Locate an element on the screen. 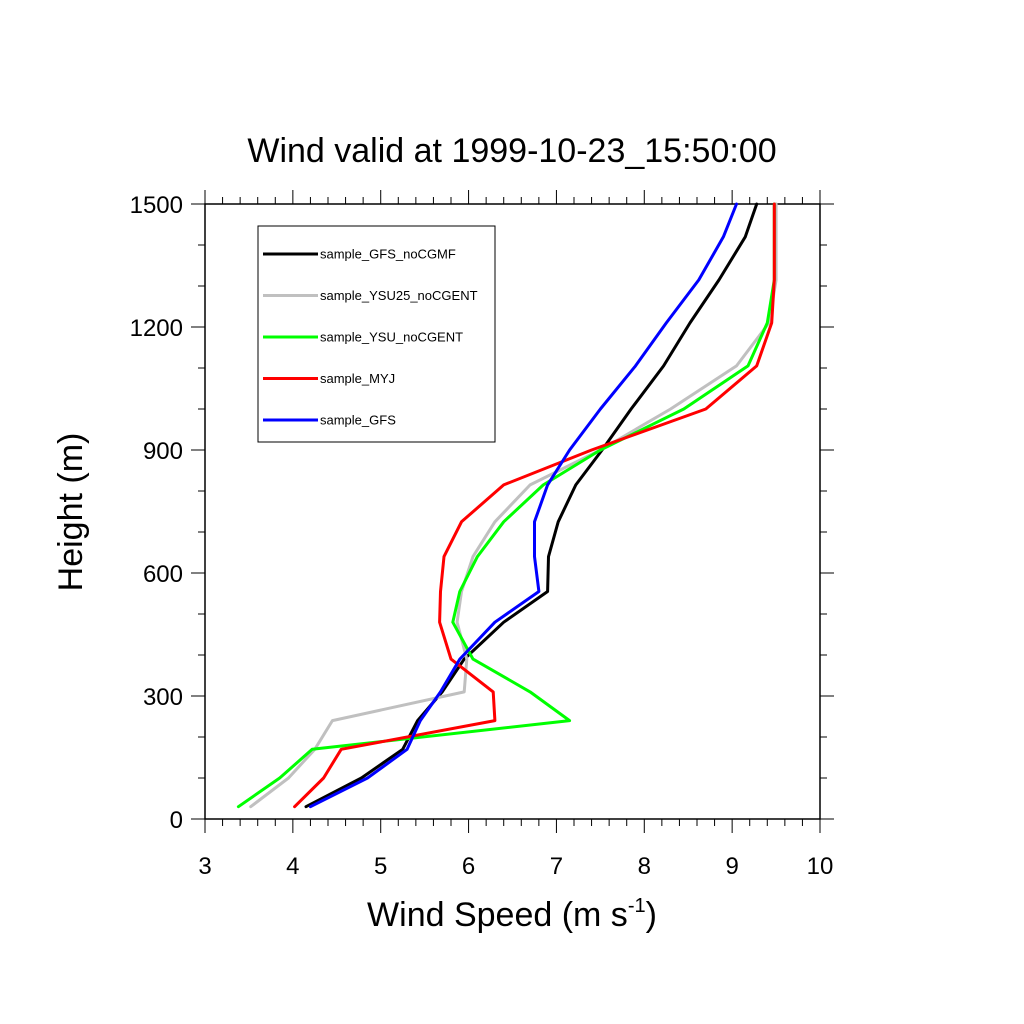 The image size is (1024, 1024). legend-label: sample_GFS_noCGMF is located at coordinates (388, 254).